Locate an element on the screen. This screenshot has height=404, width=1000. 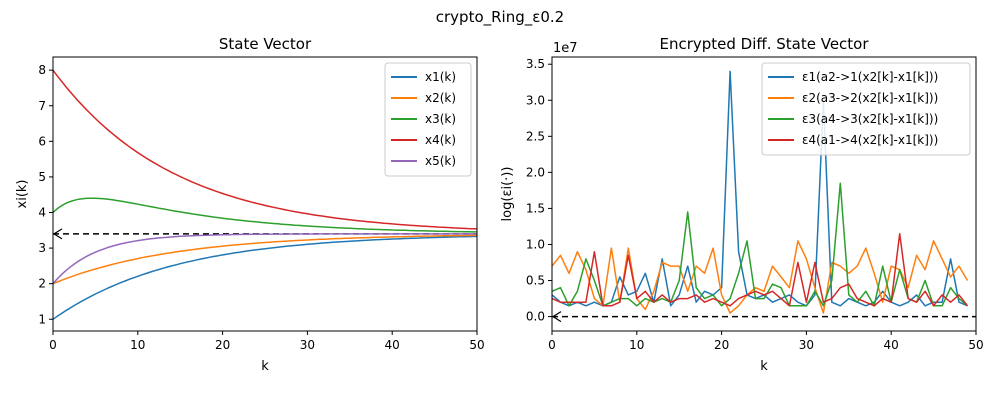
y-axis-label: xi(k) is located at coordinates (22, 194).